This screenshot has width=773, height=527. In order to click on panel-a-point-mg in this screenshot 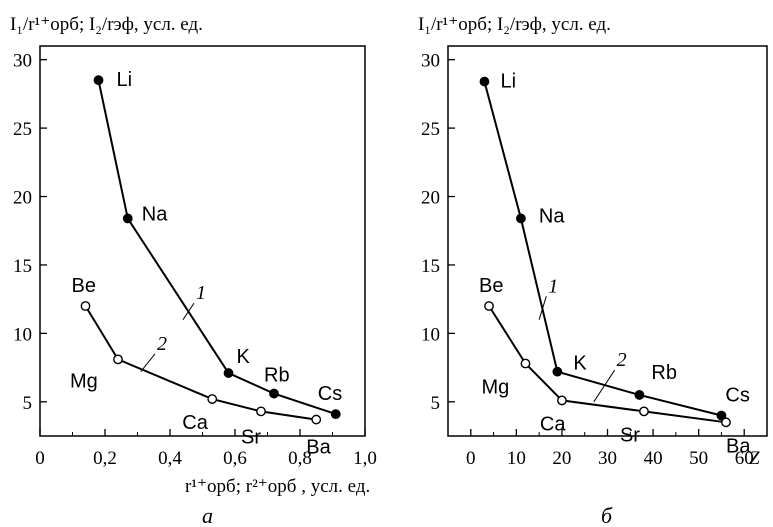, I will do `click(118, 359)`.